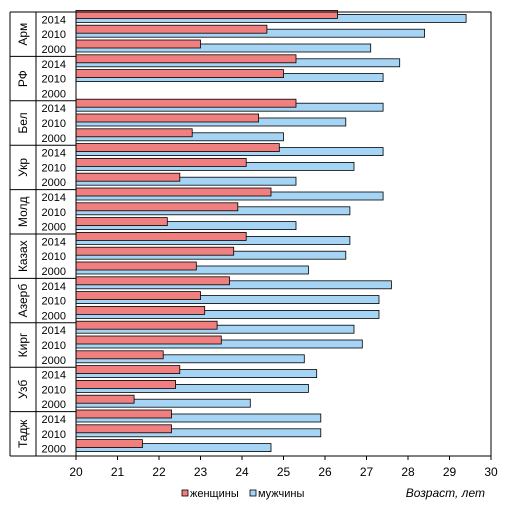  What do you see at coordinates (284, 472) in the screenshot?
I see `x-tick-label: 25` at bounding box center [284, 472].